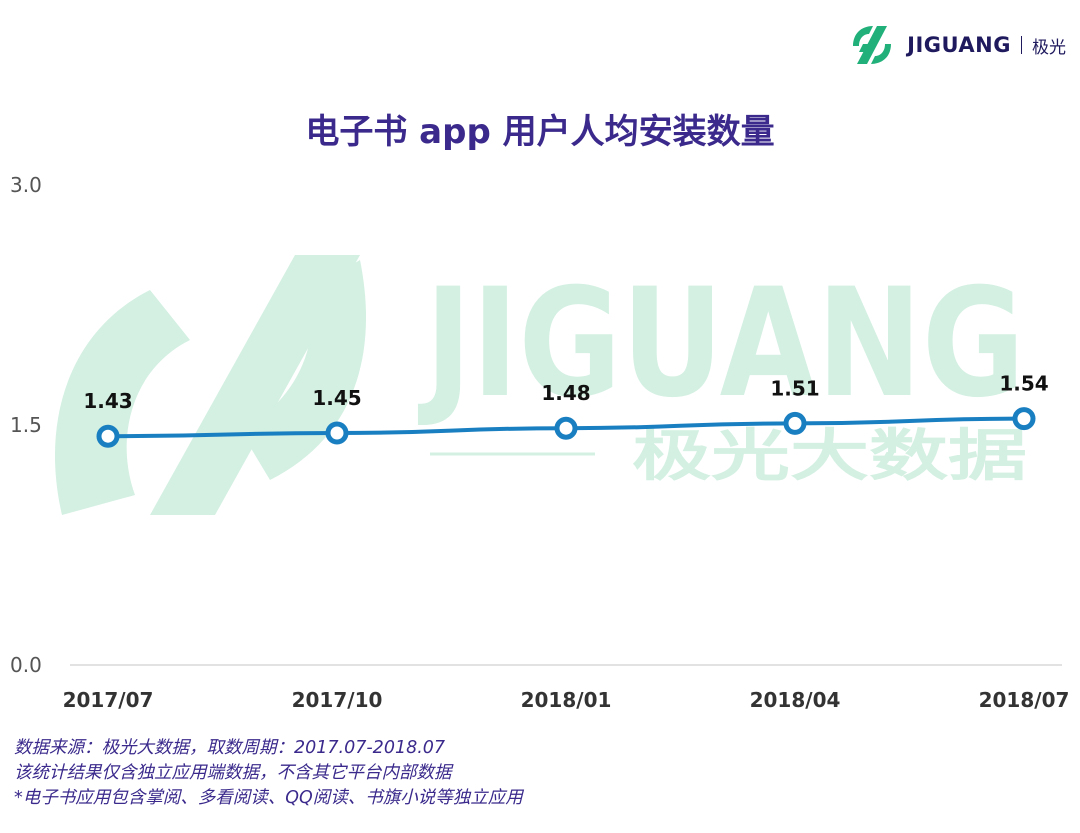 The width and height of the screenshot is (1080, 833). I want to click on chart-title: 电子书 app 用户人均安装数量, so click(540, 132).